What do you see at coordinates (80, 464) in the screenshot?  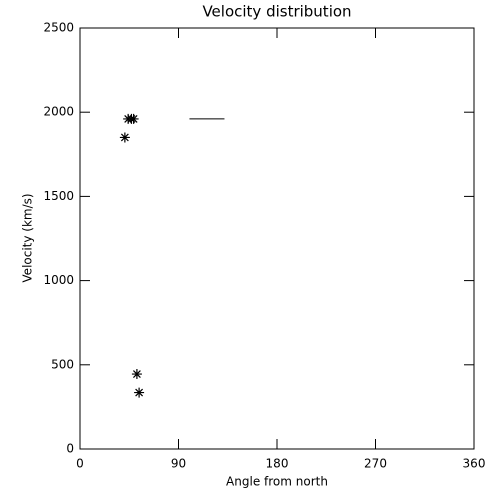 I see `x-tick-label: 0` at bounding box center [80, 464].